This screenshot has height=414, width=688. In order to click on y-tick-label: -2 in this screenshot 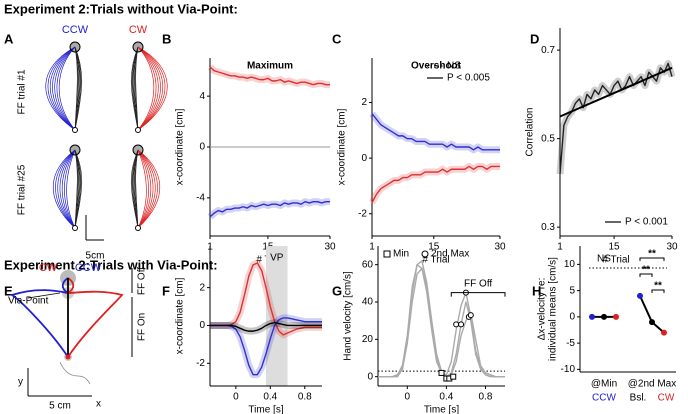, I will do `click(200, 363)`.